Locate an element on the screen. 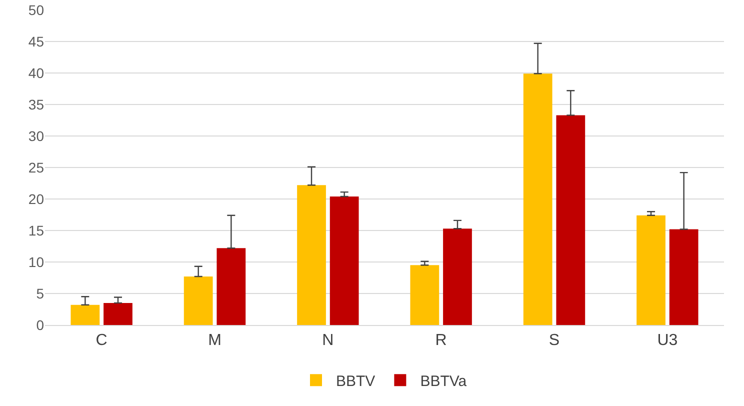 The image size is (744, 406). x-tick-label: M is located at coordinates (215, 341).